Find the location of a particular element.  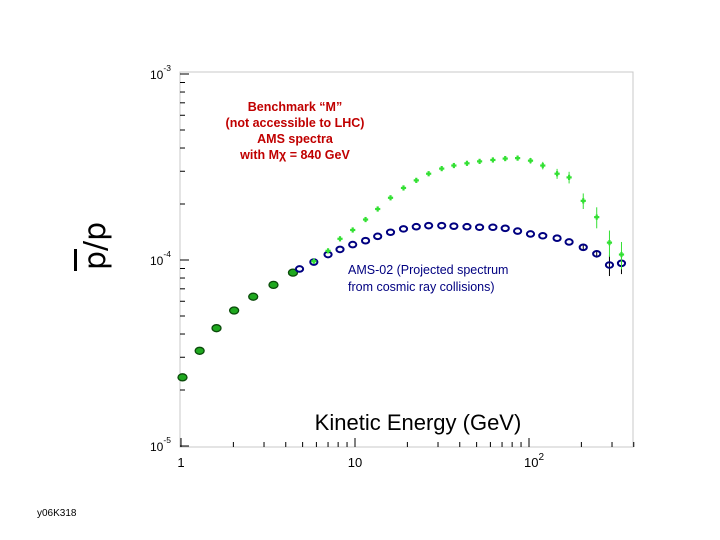

y-axis-label-overbar is located at coordinates (75, 260).